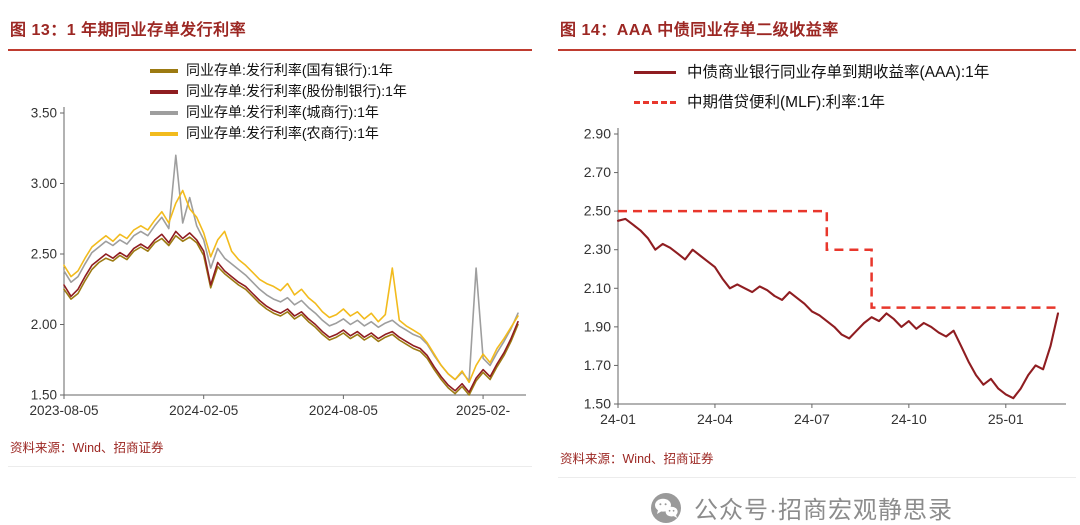  I want to click on legend-item: 同业存单:发行利率(城商行):1年, so click(278, 112).